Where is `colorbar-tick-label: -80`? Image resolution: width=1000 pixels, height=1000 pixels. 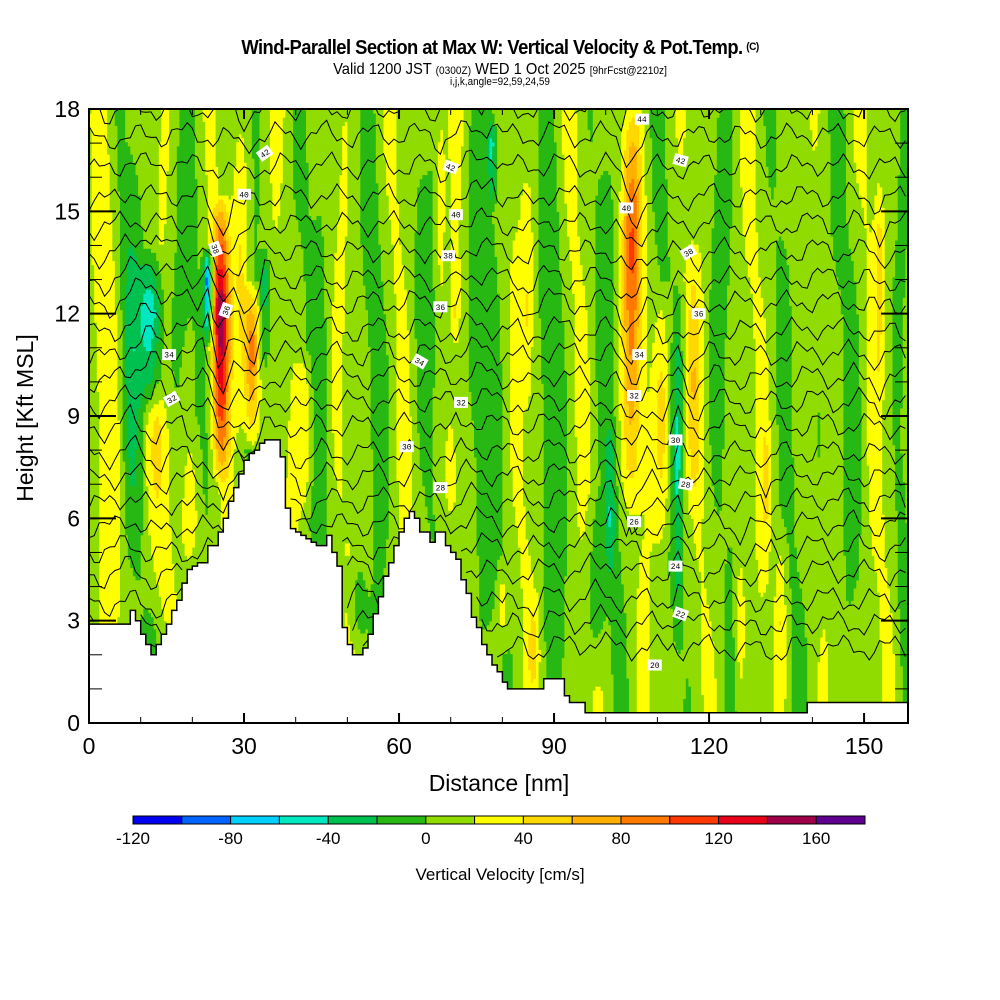
colorbar-tick-label: -80 is located at coordinates (230, 838).